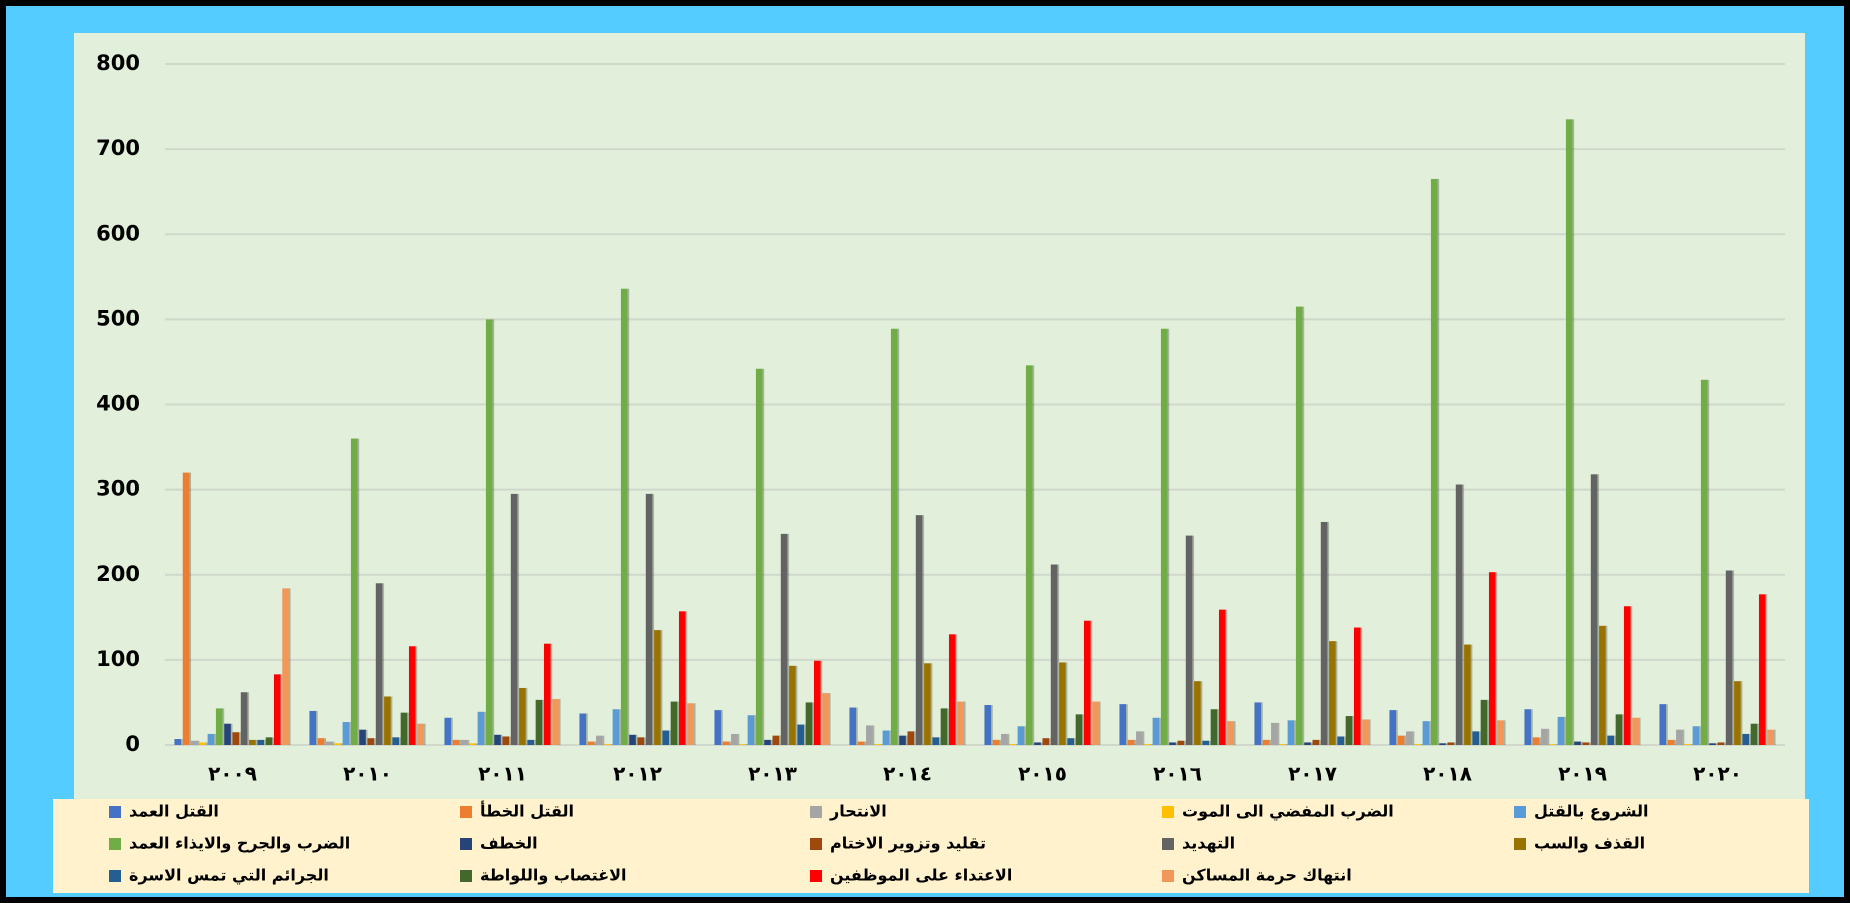  Describe the element at coordinates (509, 843) in the screenshot. I see `legend-label: الخطف` at that location.